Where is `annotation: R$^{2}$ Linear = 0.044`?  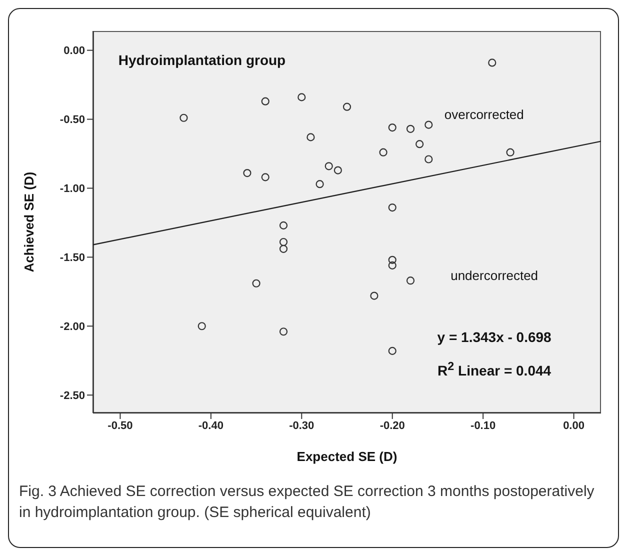
annotation: R$^{2}$ Linear = 0.044 is located at coordinates (495, 369).